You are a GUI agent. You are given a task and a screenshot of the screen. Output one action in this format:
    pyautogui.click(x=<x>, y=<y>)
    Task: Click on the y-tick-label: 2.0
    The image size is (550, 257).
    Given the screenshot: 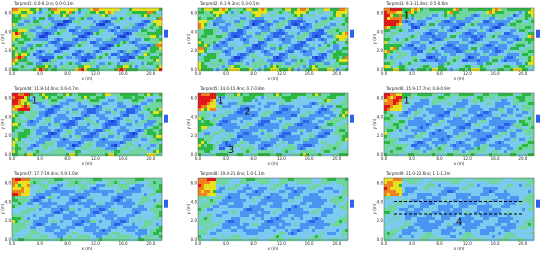 What is the action you would take?
    pyautogui.click(x=194, y=50)
    